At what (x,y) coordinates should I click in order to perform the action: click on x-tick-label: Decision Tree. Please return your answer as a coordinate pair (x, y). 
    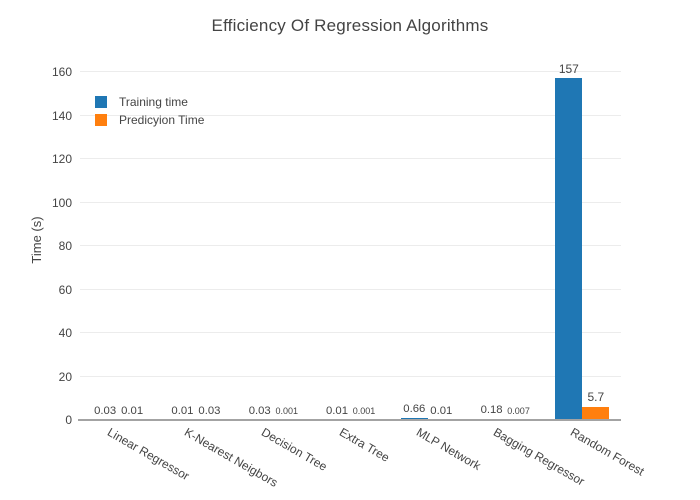
    Looking at the image, I should click on (294, 449).